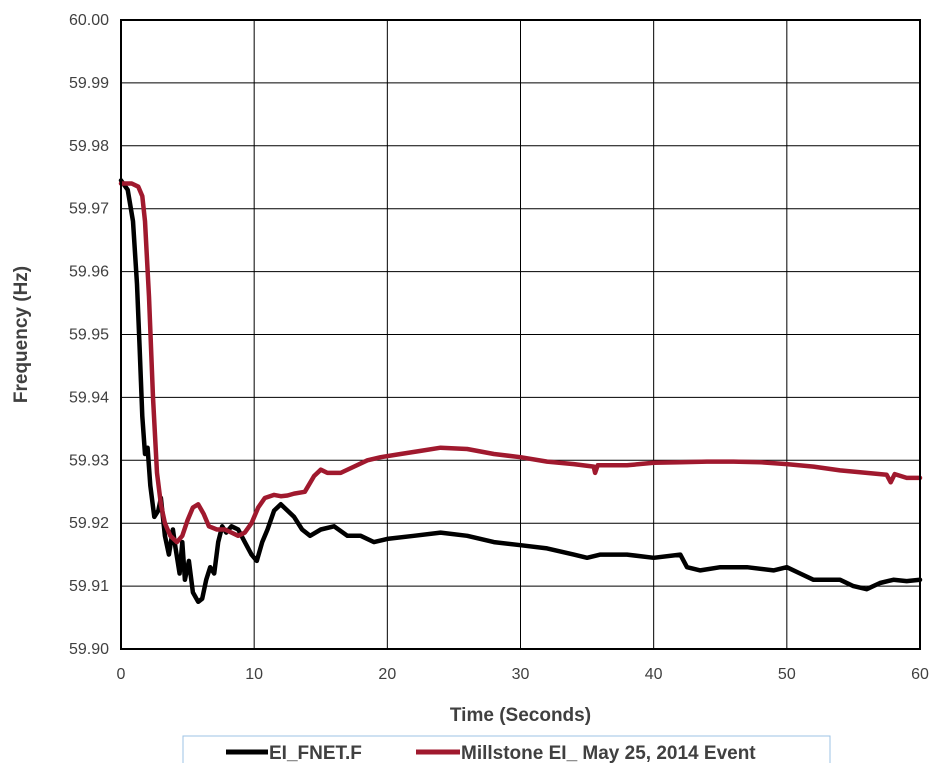 Image resolution: width=936 pixels, height=768 pixels. I want to click on y-axis-title: Frequency (Hz), so click(21, 334).